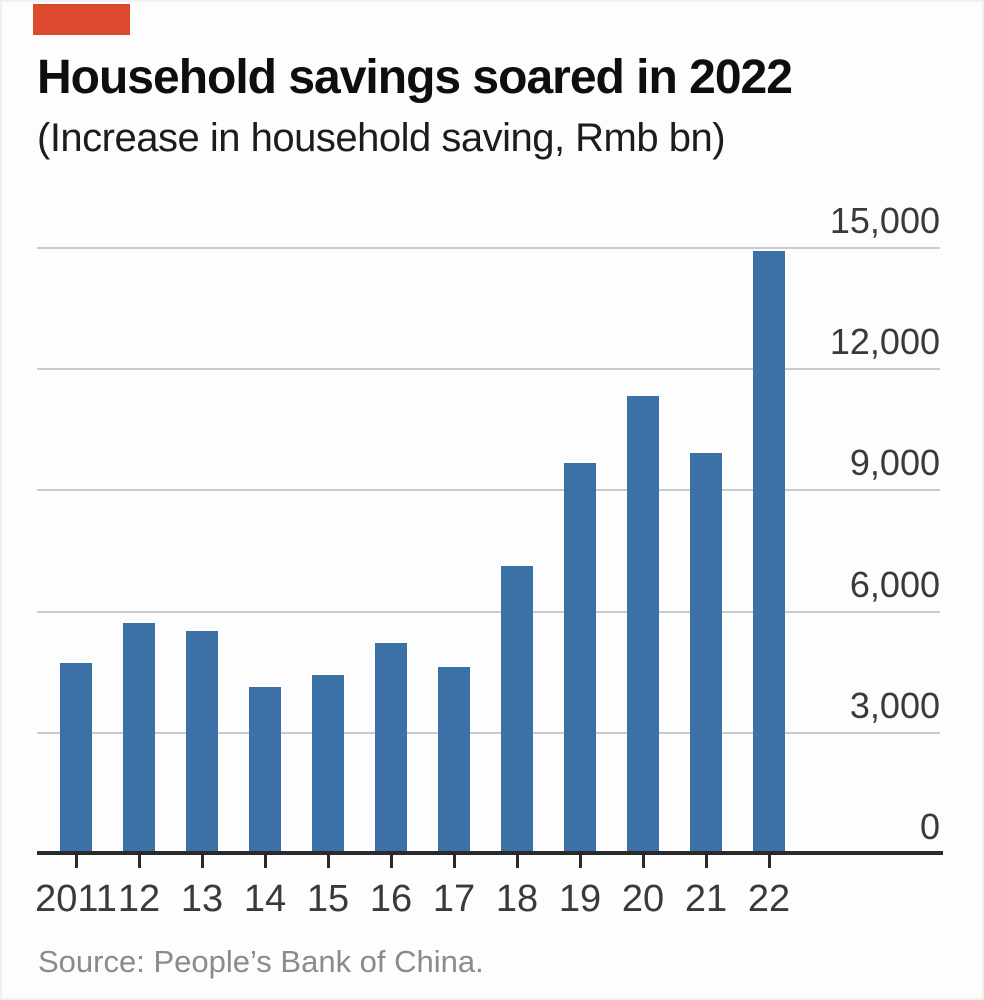  I want to click on y-axis-label: 0, so click(929, 826).